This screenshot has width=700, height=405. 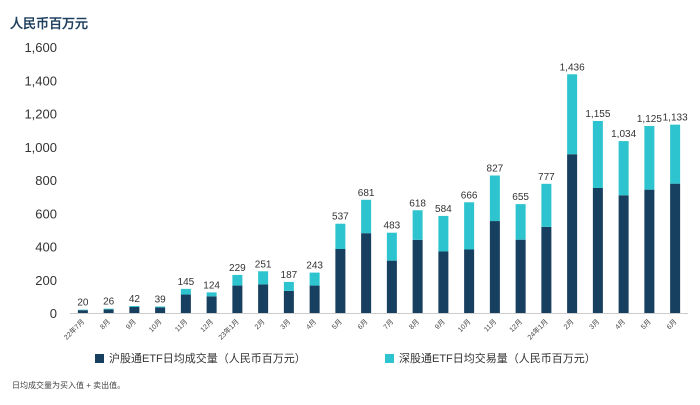 What do you see at coordinates (469, 195) in the screenshot?
I see `total-data-label: 666` at bounding box center [469, 195].